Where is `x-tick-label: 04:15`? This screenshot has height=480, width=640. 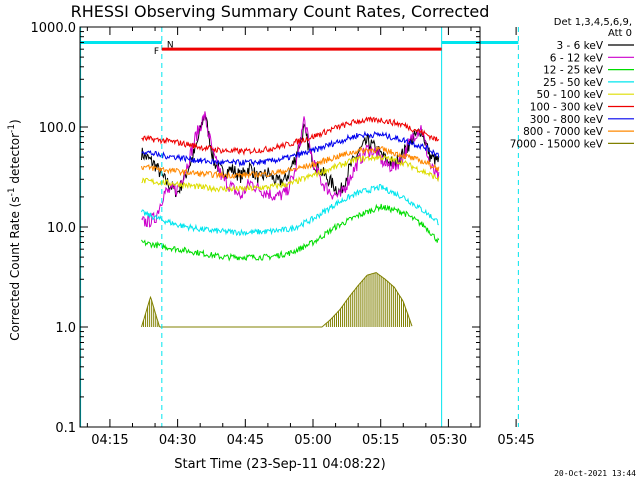
x-tick-label: 04:15 is located at coordinates (109, 440).